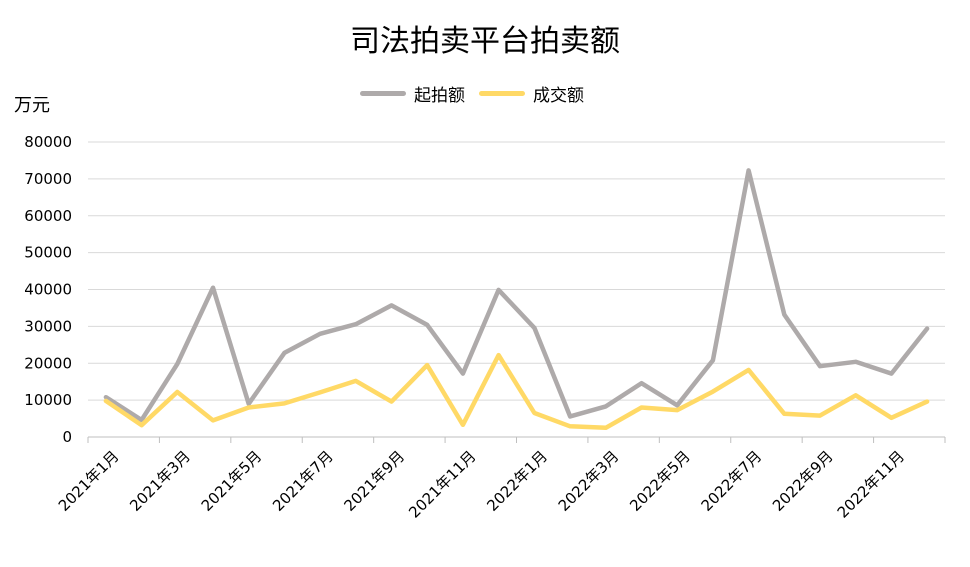 The image size is (970, 567). I want to click on x-tick-label-3: 2021年7月, so click(303, 481).